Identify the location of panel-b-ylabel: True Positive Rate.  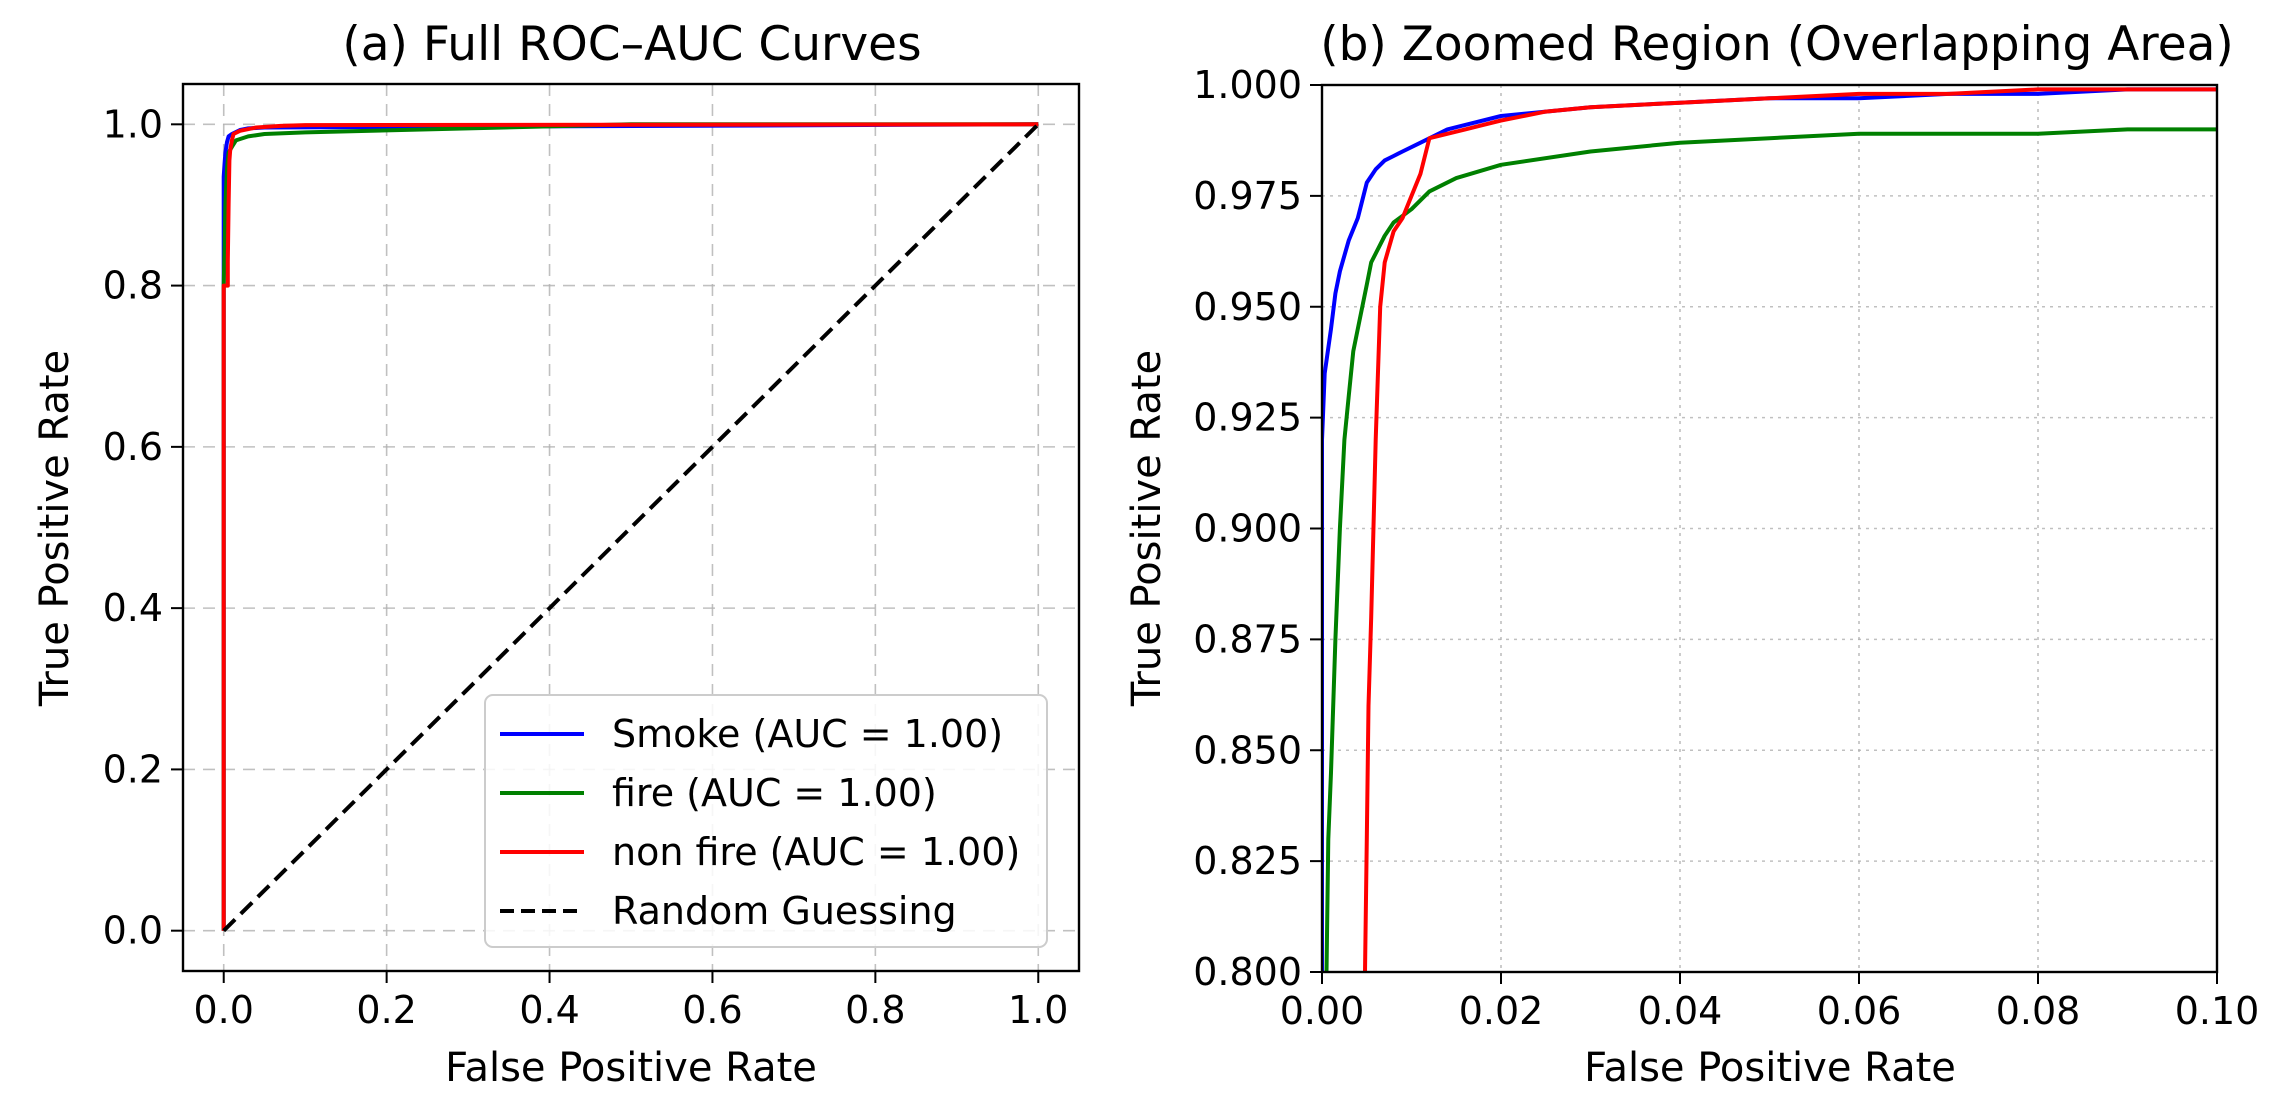
(1147, 528).